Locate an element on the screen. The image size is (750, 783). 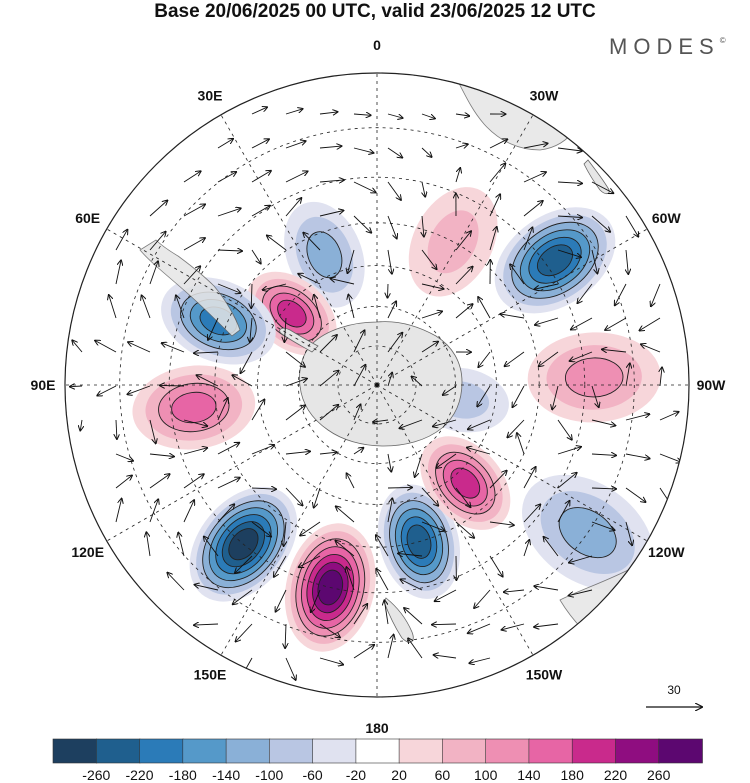
antarctica-landmass is located at coordinates (381, 384).